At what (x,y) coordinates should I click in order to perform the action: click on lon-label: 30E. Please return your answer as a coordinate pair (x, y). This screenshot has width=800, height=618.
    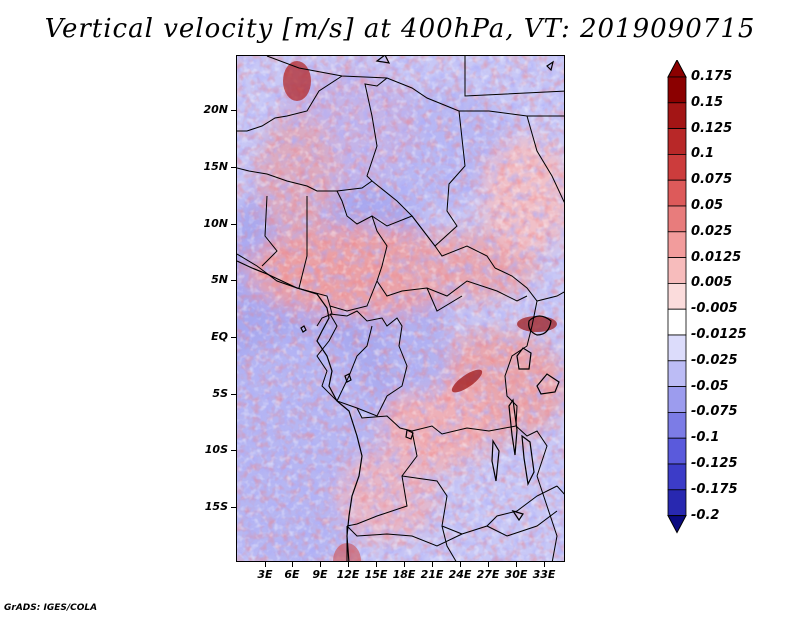
    Looking at the image, I should click on (516, 574).